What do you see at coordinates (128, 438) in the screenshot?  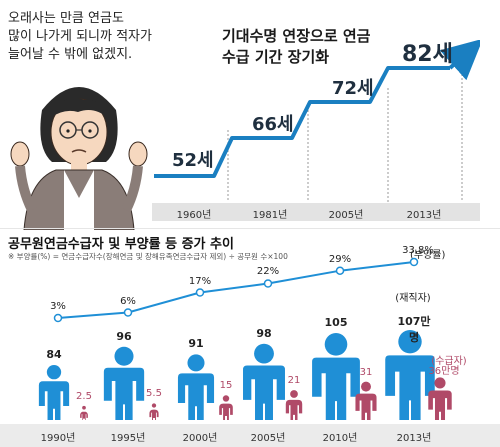 I see `x-tick-label: 1995년` at bounding box center [128, 438].